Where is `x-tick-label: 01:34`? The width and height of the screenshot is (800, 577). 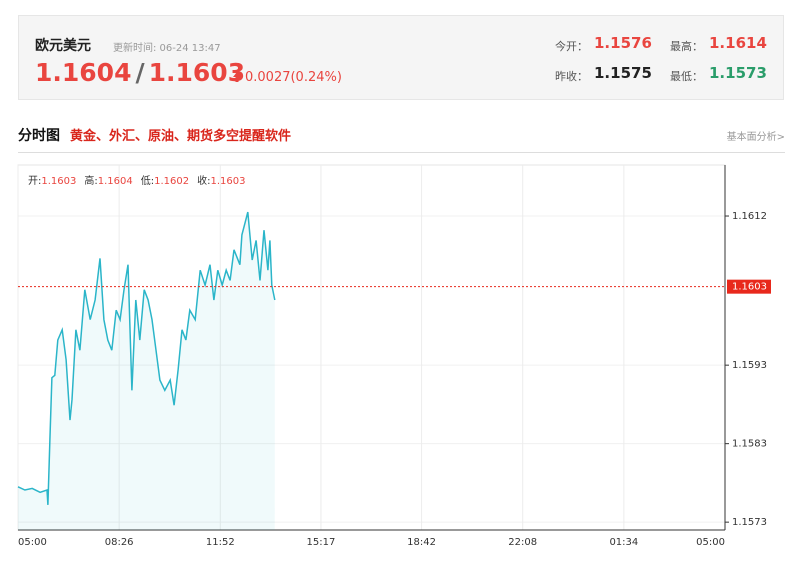
x-tick-label: 01:34 is located at coordinates (623, 542).